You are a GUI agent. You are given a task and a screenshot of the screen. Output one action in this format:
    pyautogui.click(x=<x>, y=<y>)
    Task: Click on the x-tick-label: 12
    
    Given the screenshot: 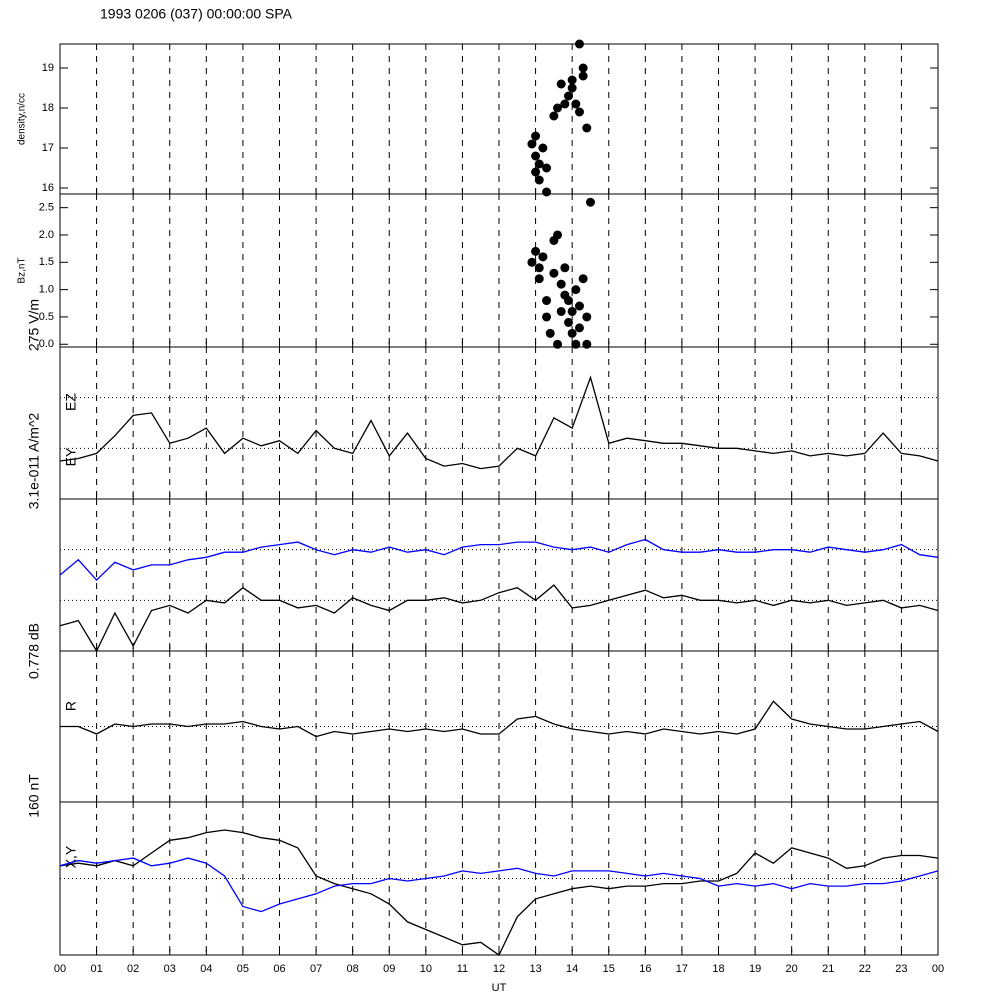 What is the action you would take?
    pyautogui.click(x=499, y=969)
    